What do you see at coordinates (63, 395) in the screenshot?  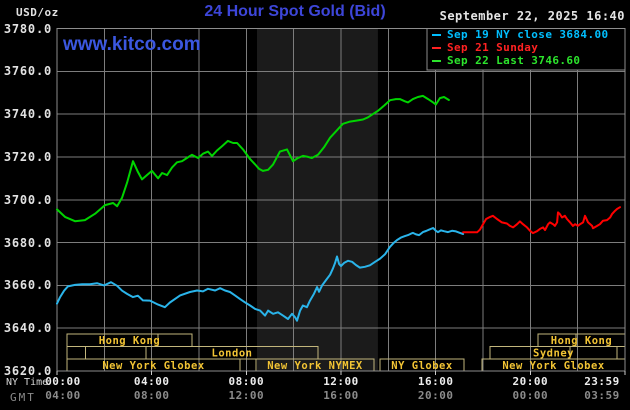 I see `x-axis-label-gmt: 04:00` at bounding box center [63, 395].